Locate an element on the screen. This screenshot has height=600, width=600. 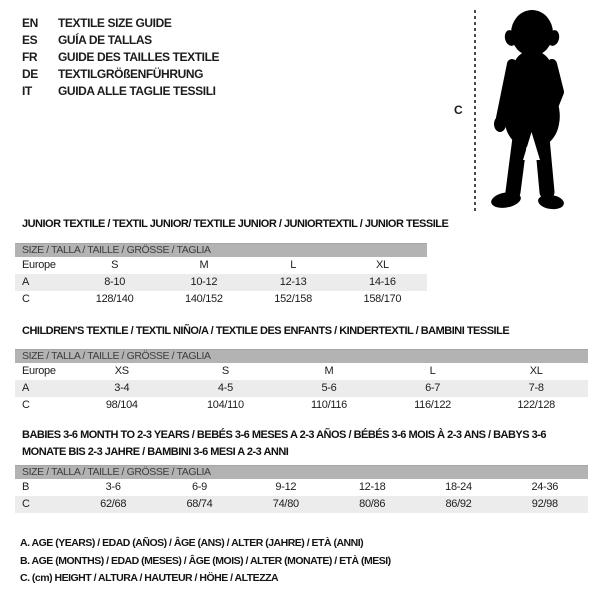
table-cell: 18-24 is located at coordinates (458, 487).